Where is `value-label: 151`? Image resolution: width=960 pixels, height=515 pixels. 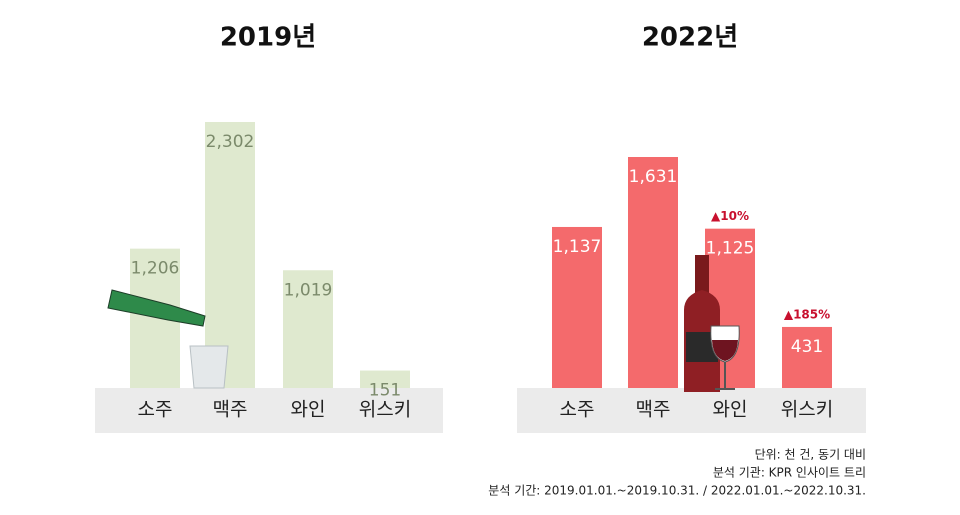 value-label: 151 is located at coordinates (385, 391).